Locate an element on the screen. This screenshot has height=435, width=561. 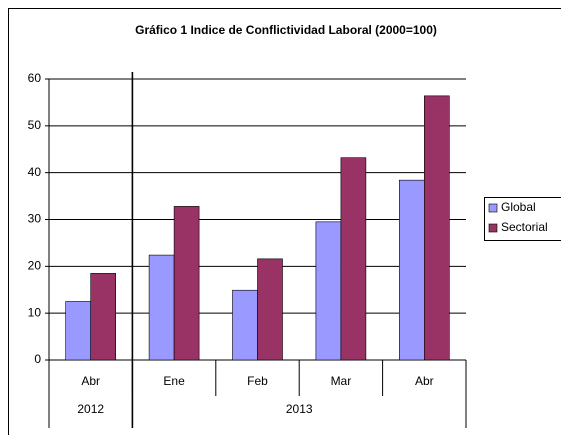
y-tick-label: 30 is located at coordinates (35, 219).